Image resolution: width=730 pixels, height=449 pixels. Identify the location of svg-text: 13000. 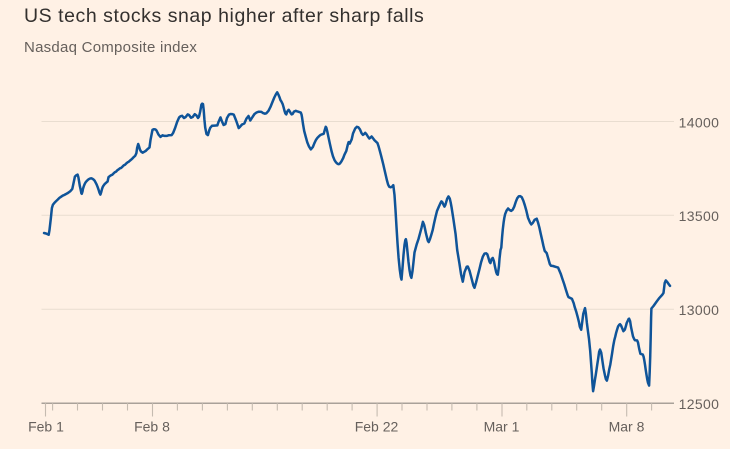
(699, 310).